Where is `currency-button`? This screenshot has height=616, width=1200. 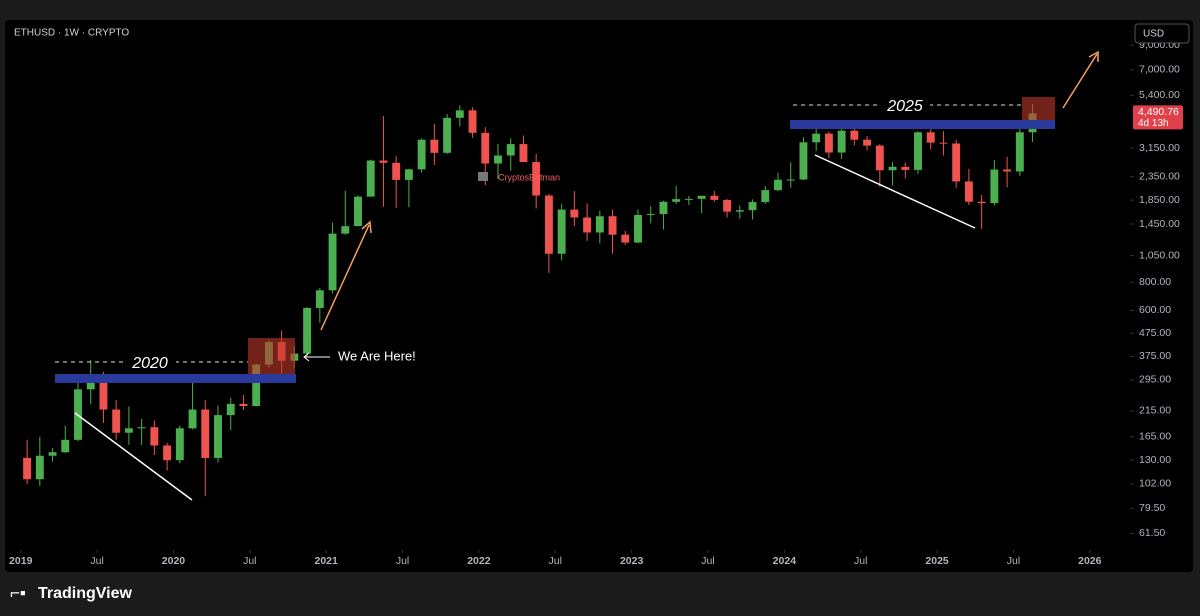
currency-button is located at coordinates (1162, 33).